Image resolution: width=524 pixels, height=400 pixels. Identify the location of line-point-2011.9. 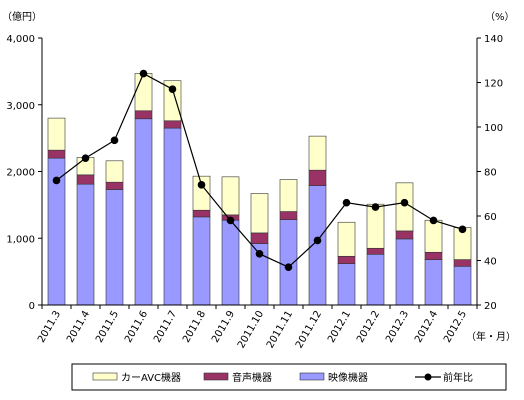
(230, 220).